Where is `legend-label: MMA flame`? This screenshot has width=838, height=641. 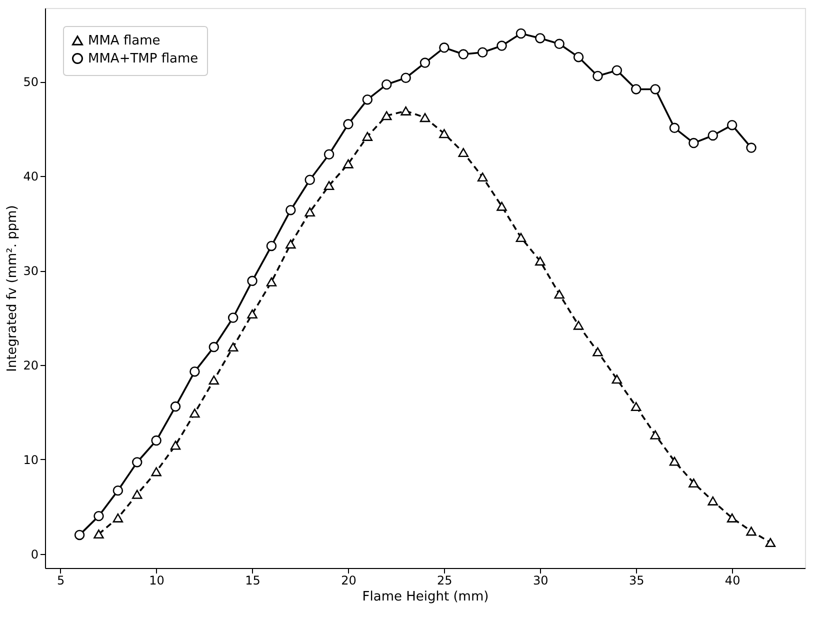
legend-label: MMA flame is located at coordinates (124, 41).